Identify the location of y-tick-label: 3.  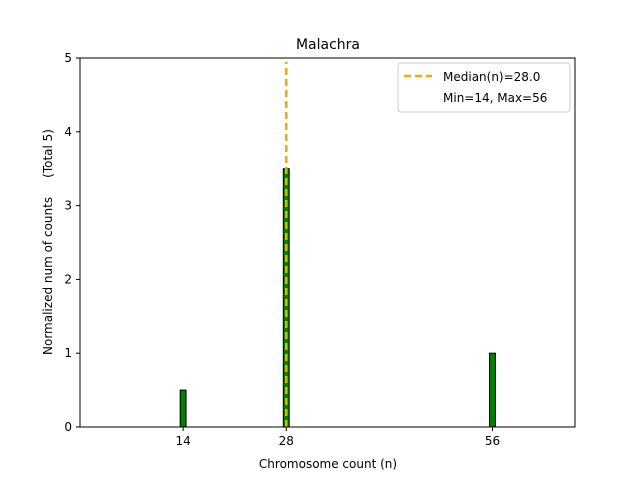
(68, 206).